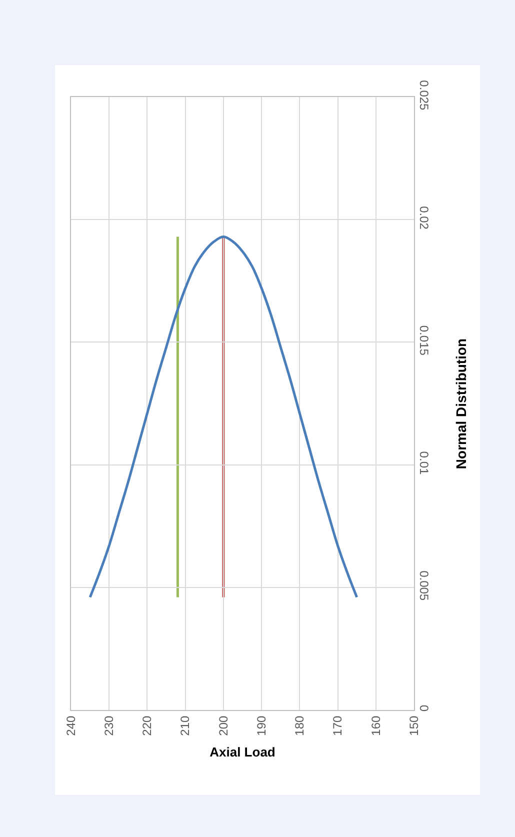 Image resolution: width=515 pixels, height=837 pixels. Describe the element at coordinates (109, 725) in the screenshot. I see `x-tick-label: 230` at that location.